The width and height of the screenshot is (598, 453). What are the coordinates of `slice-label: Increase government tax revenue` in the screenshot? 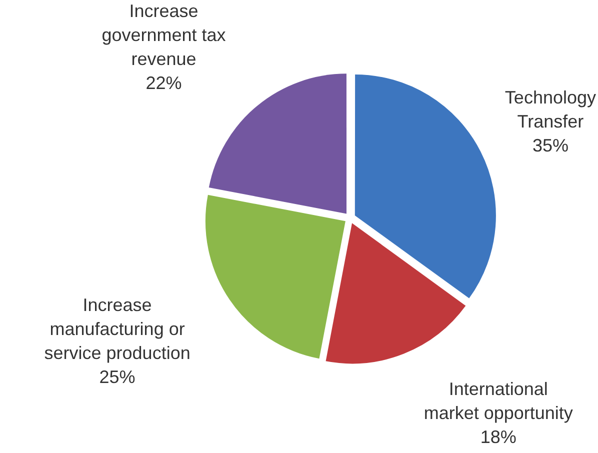 It's located at (164, 35).